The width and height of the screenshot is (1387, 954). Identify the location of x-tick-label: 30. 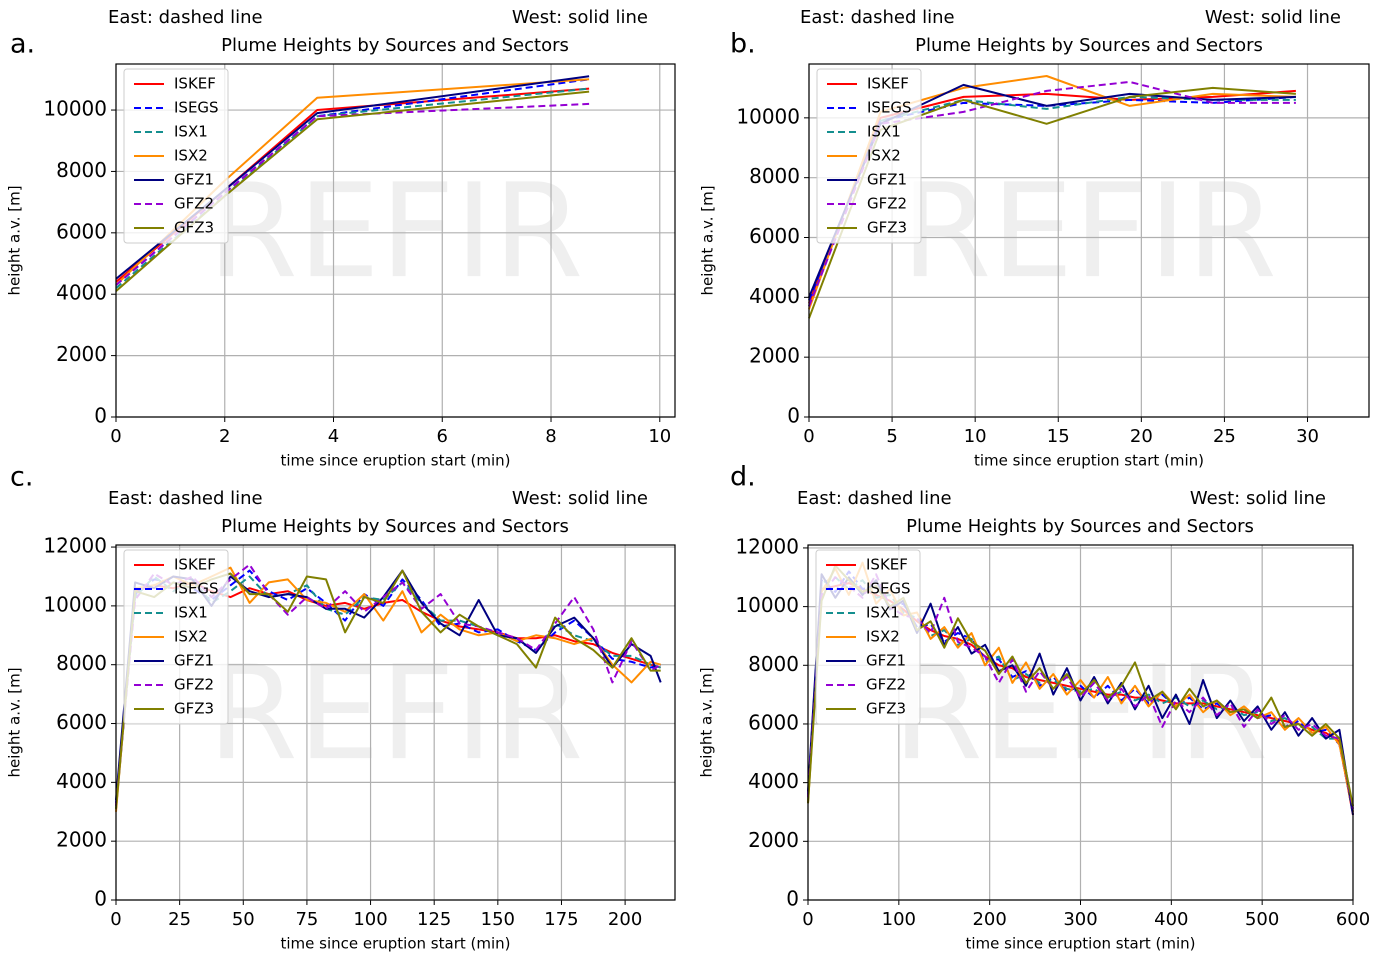
(1307, 436).